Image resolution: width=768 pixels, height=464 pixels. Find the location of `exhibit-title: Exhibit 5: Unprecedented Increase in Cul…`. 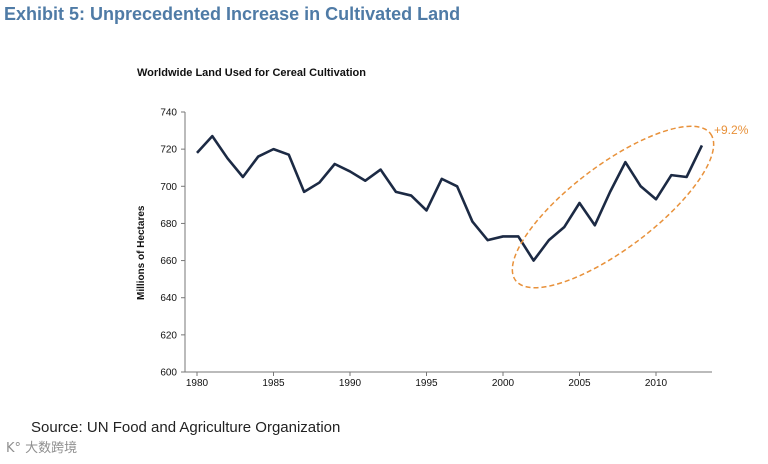

exhibit-title: Exhibit 5: Unprecedented Increase in Cul… is located at coordinates (232, 14).